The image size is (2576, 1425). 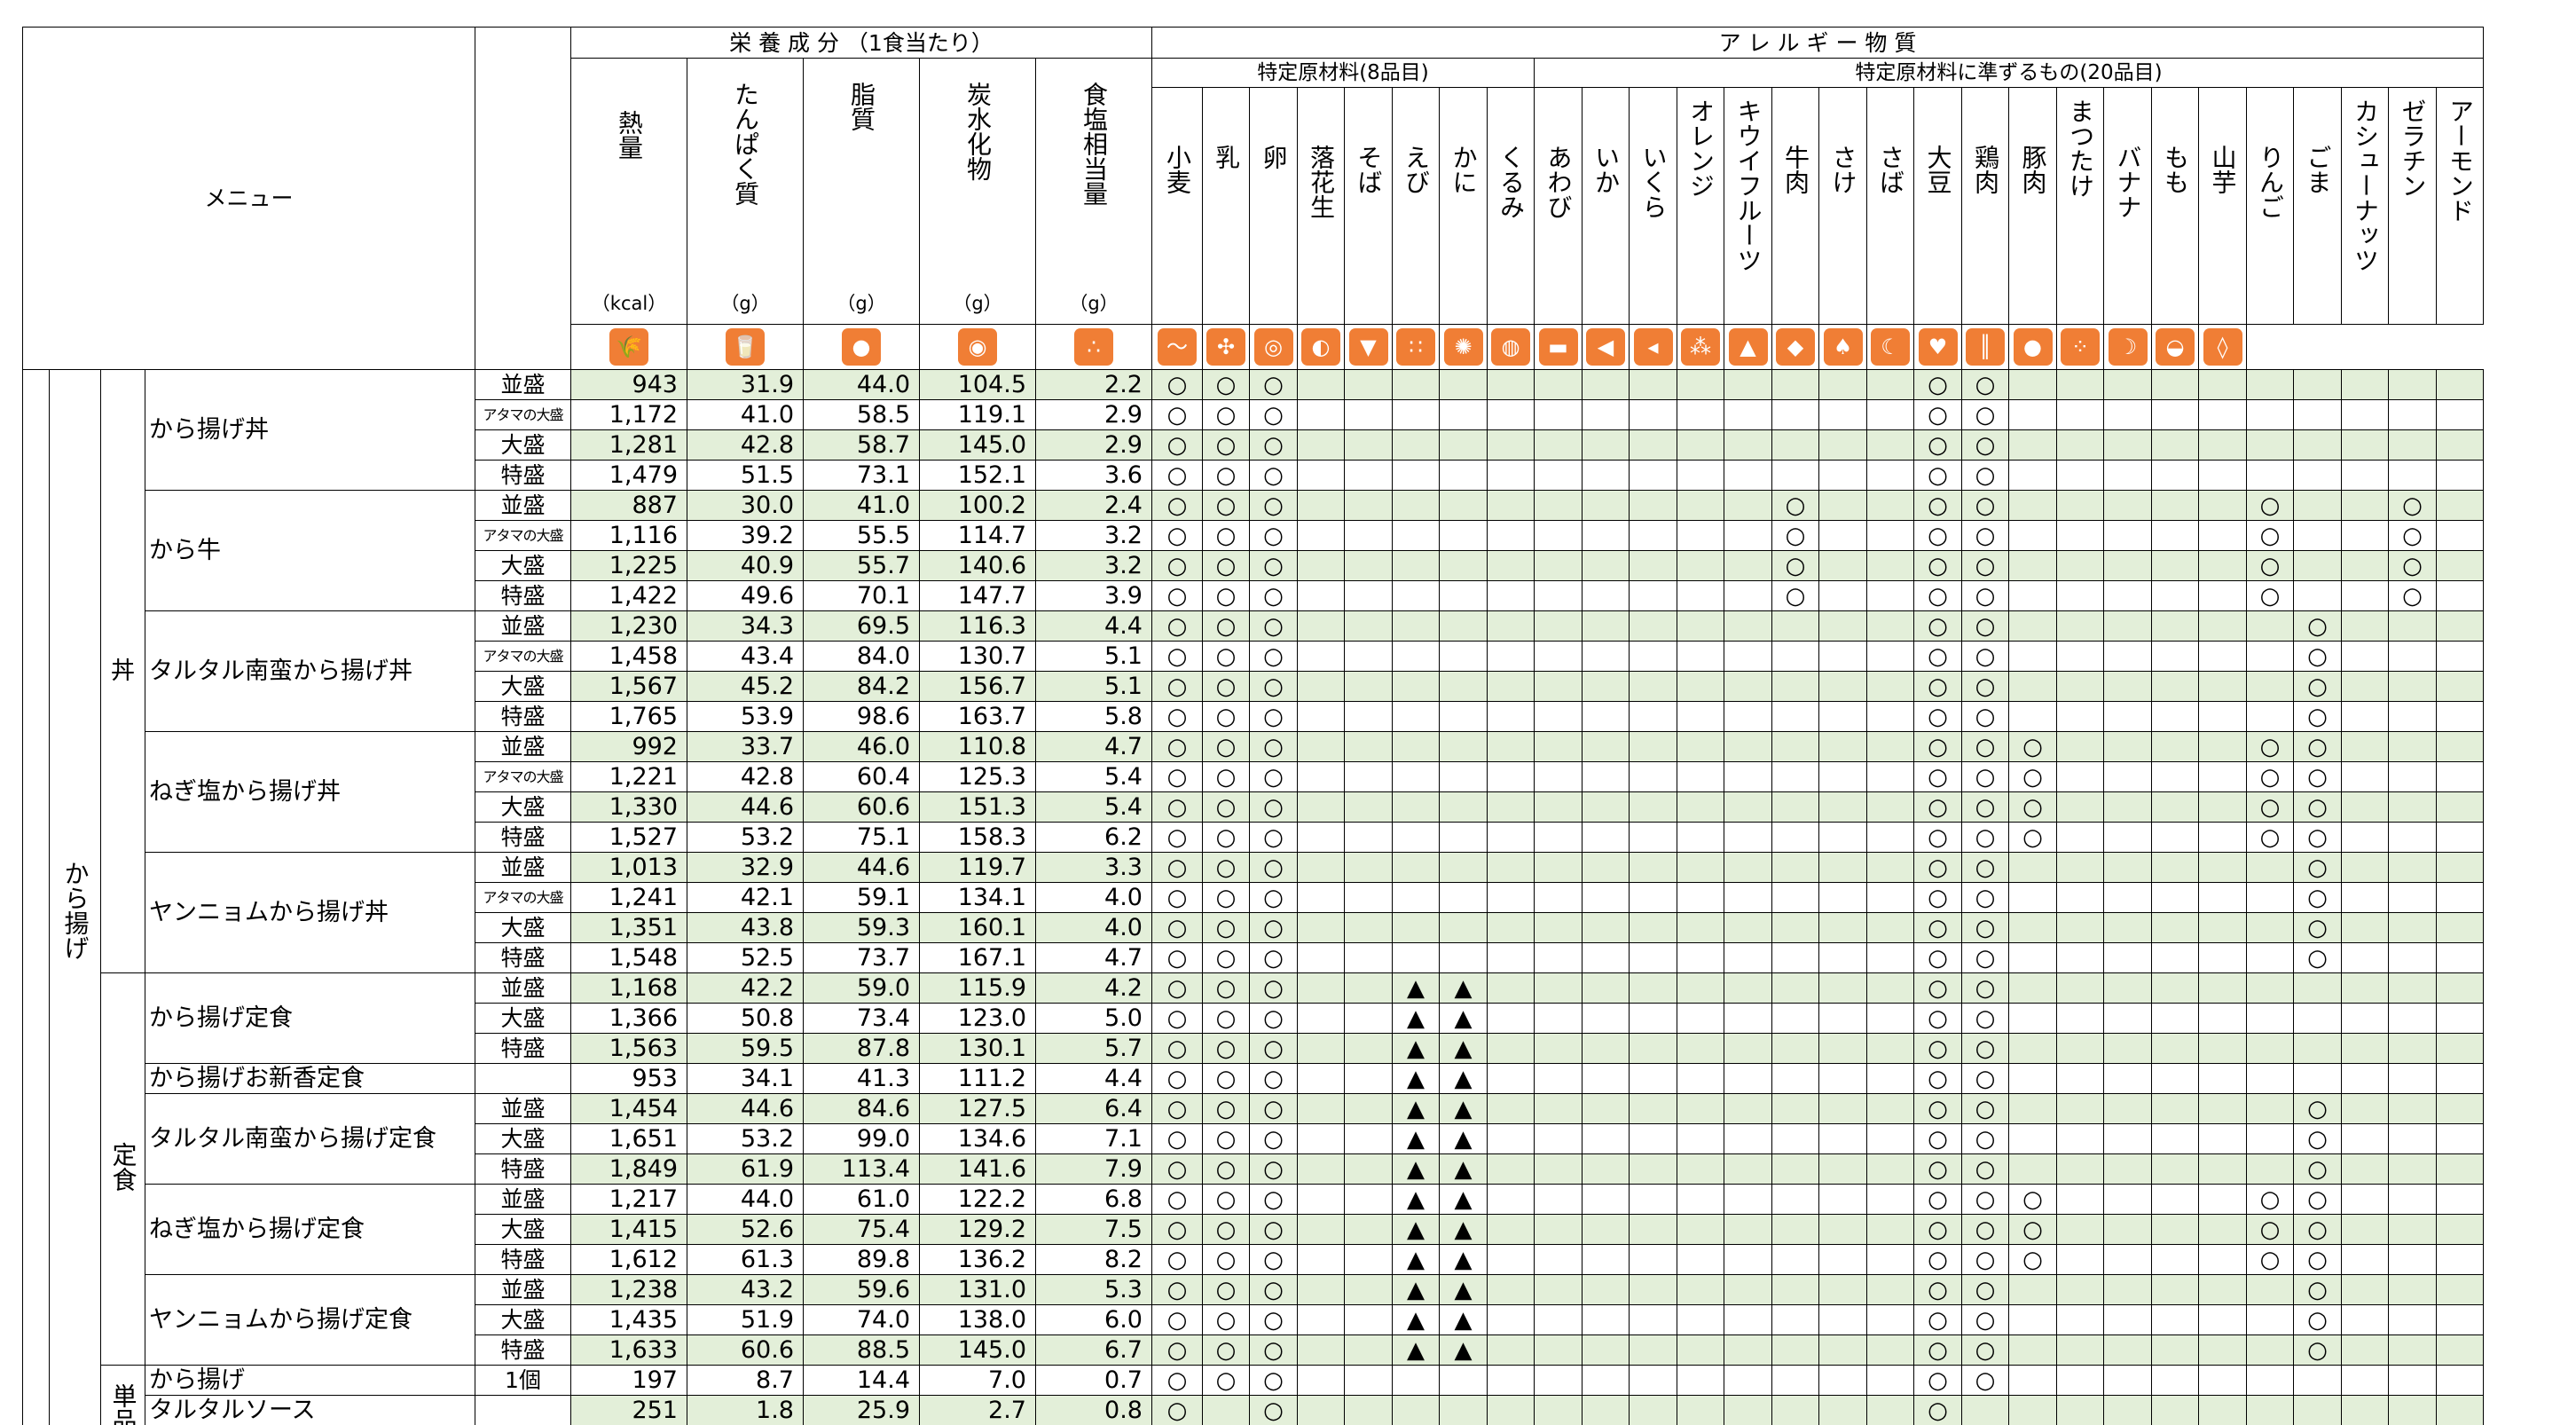 I want to click on nutrient-value: 4.7, so click(x=1093, y=957).